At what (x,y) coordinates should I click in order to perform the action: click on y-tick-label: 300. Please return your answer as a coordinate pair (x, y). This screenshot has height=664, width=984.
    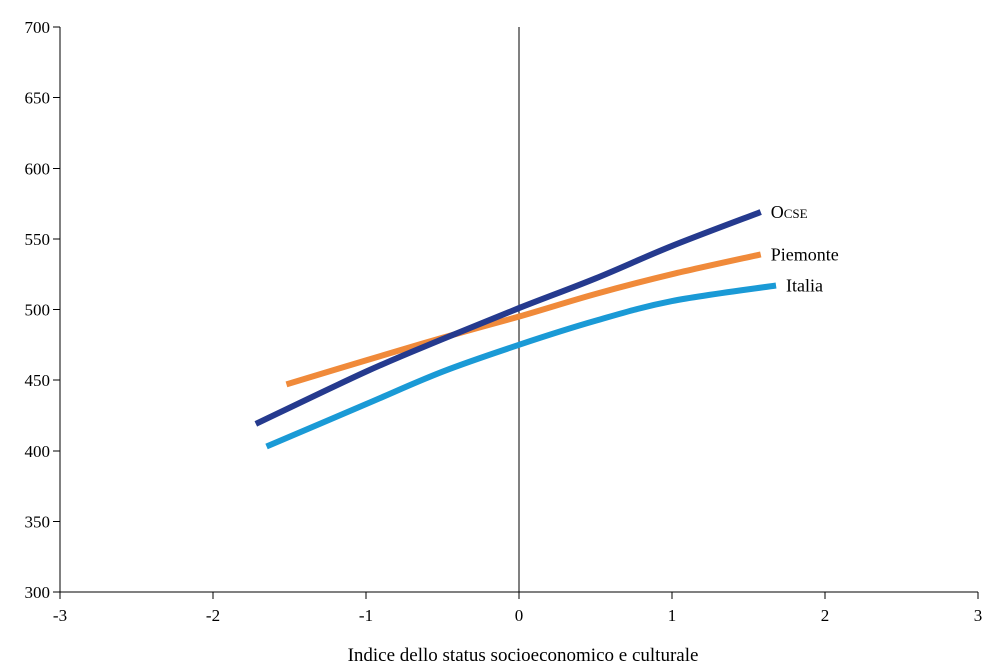
    Looking at the image, I should click on (38, 592).